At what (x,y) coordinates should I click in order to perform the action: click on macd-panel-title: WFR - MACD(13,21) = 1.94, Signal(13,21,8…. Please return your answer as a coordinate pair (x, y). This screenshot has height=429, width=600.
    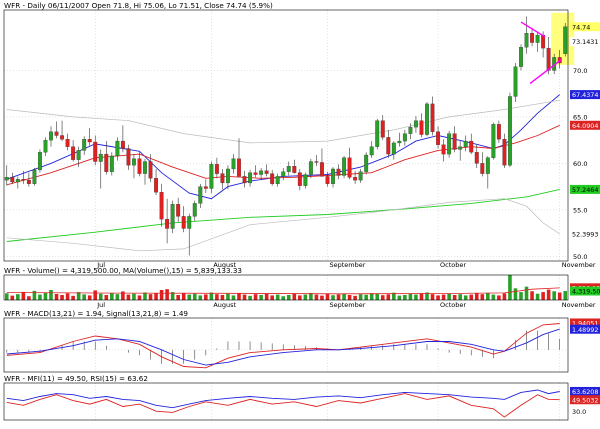
    Looking at the image, I should click on (96, 313).